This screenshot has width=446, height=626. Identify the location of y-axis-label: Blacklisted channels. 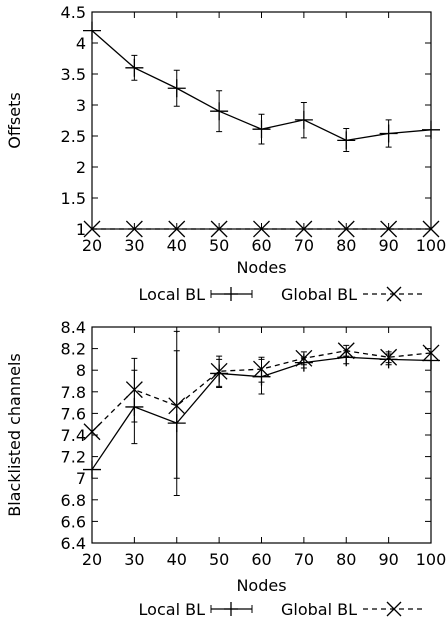
(14, 435).